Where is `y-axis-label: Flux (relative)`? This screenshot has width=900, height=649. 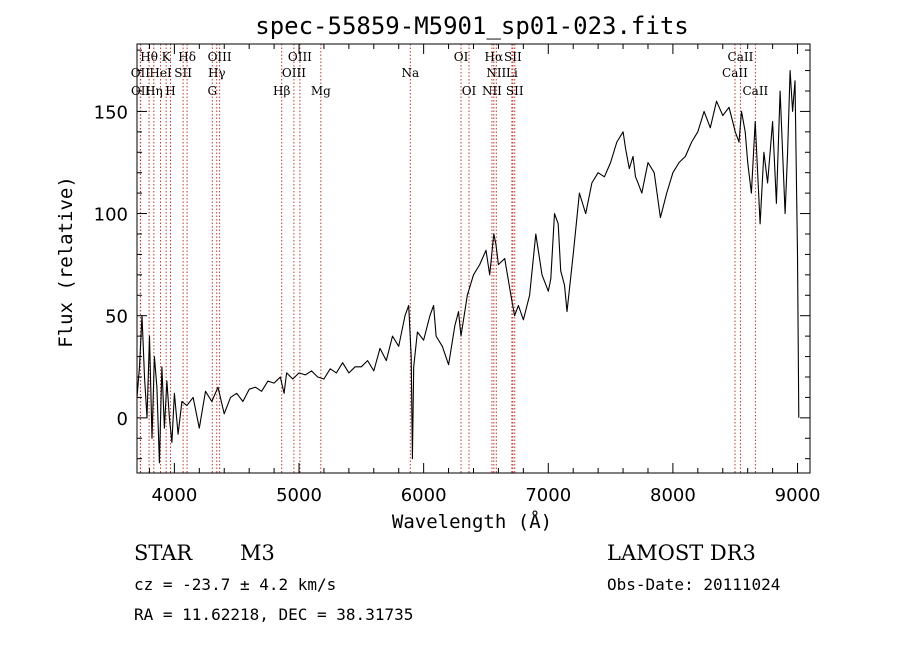
y-axis-label: Flux (relative) is located at coordinates (66, 262).